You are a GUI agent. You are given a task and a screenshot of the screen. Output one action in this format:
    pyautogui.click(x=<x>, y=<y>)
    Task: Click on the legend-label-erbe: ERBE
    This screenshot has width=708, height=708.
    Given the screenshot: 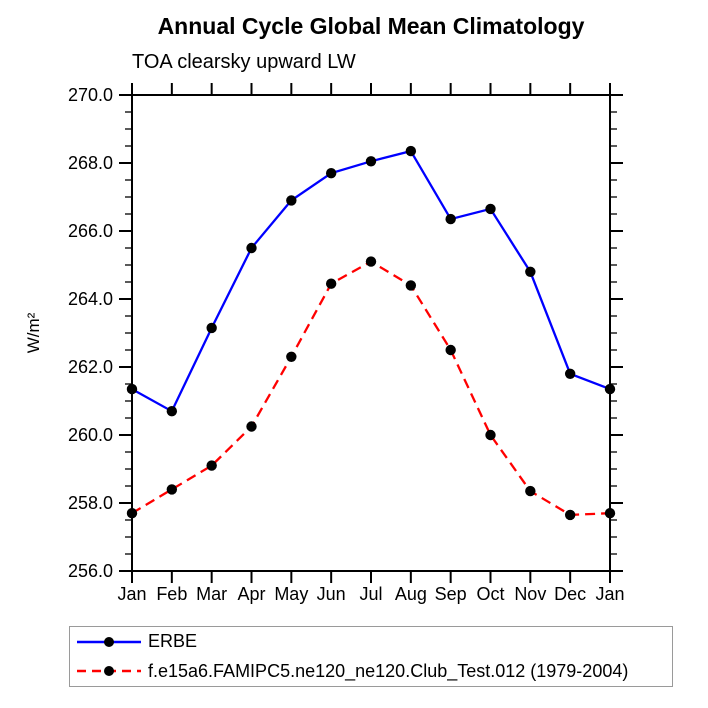 What is the action you would take?
    pyautogui.click(x=173, y=641)
    